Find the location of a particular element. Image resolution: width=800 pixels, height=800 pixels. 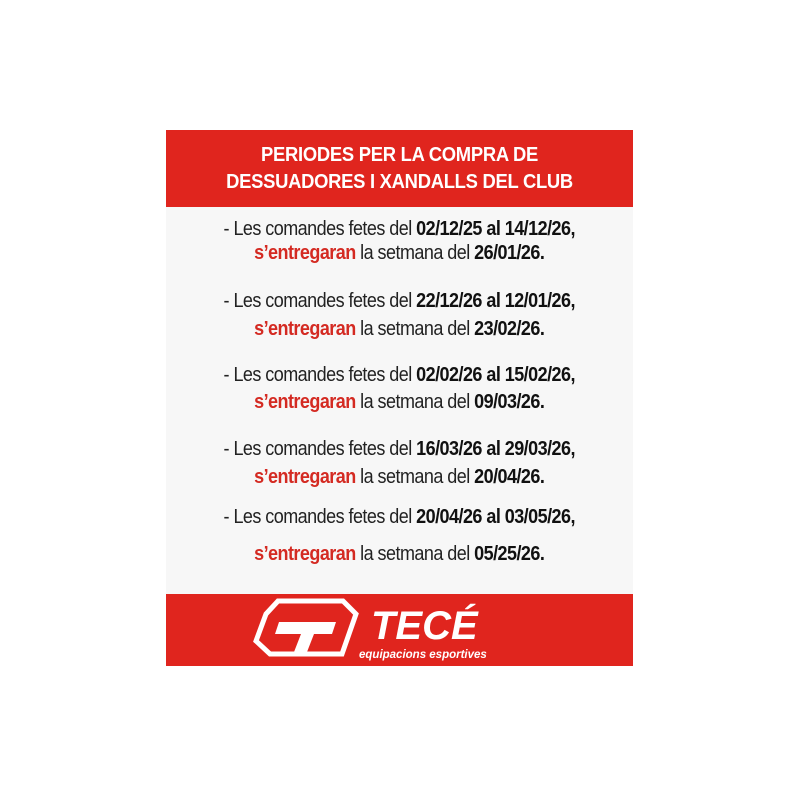

delivery-date: 23/02/26. is located at coordinates (509, 329).